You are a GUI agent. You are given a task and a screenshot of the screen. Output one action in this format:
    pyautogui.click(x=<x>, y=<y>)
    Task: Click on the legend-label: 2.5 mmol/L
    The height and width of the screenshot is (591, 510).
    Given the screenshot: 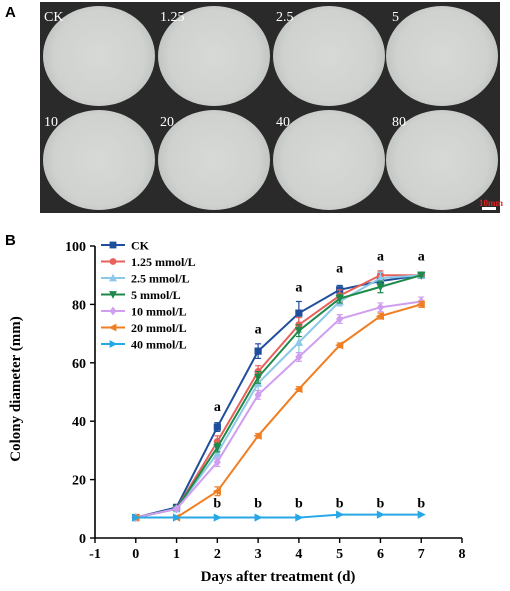 What is the action you would take?
    pyautogui.click(x=160, y=279)
    